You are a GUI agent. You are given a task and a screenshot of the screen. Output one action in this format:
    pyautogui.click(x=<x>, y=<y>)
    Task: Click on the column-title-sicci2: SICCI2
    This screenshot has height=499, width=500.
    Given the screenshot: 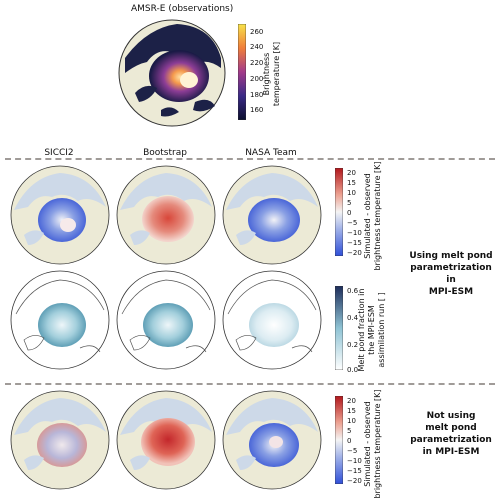 What is the action you would take?
    pyautogui.click(x=59, y=153)
    